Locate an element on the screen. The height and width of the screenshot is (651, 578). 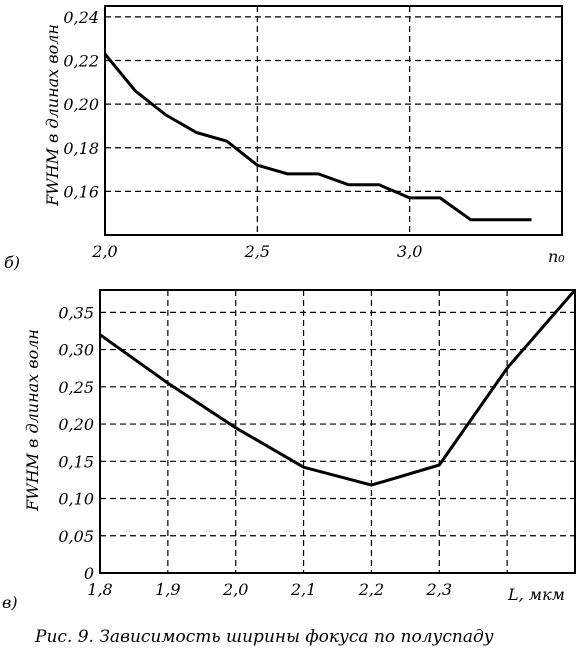
x-tick-label: 2,5 is located at coordinates (257, 251).